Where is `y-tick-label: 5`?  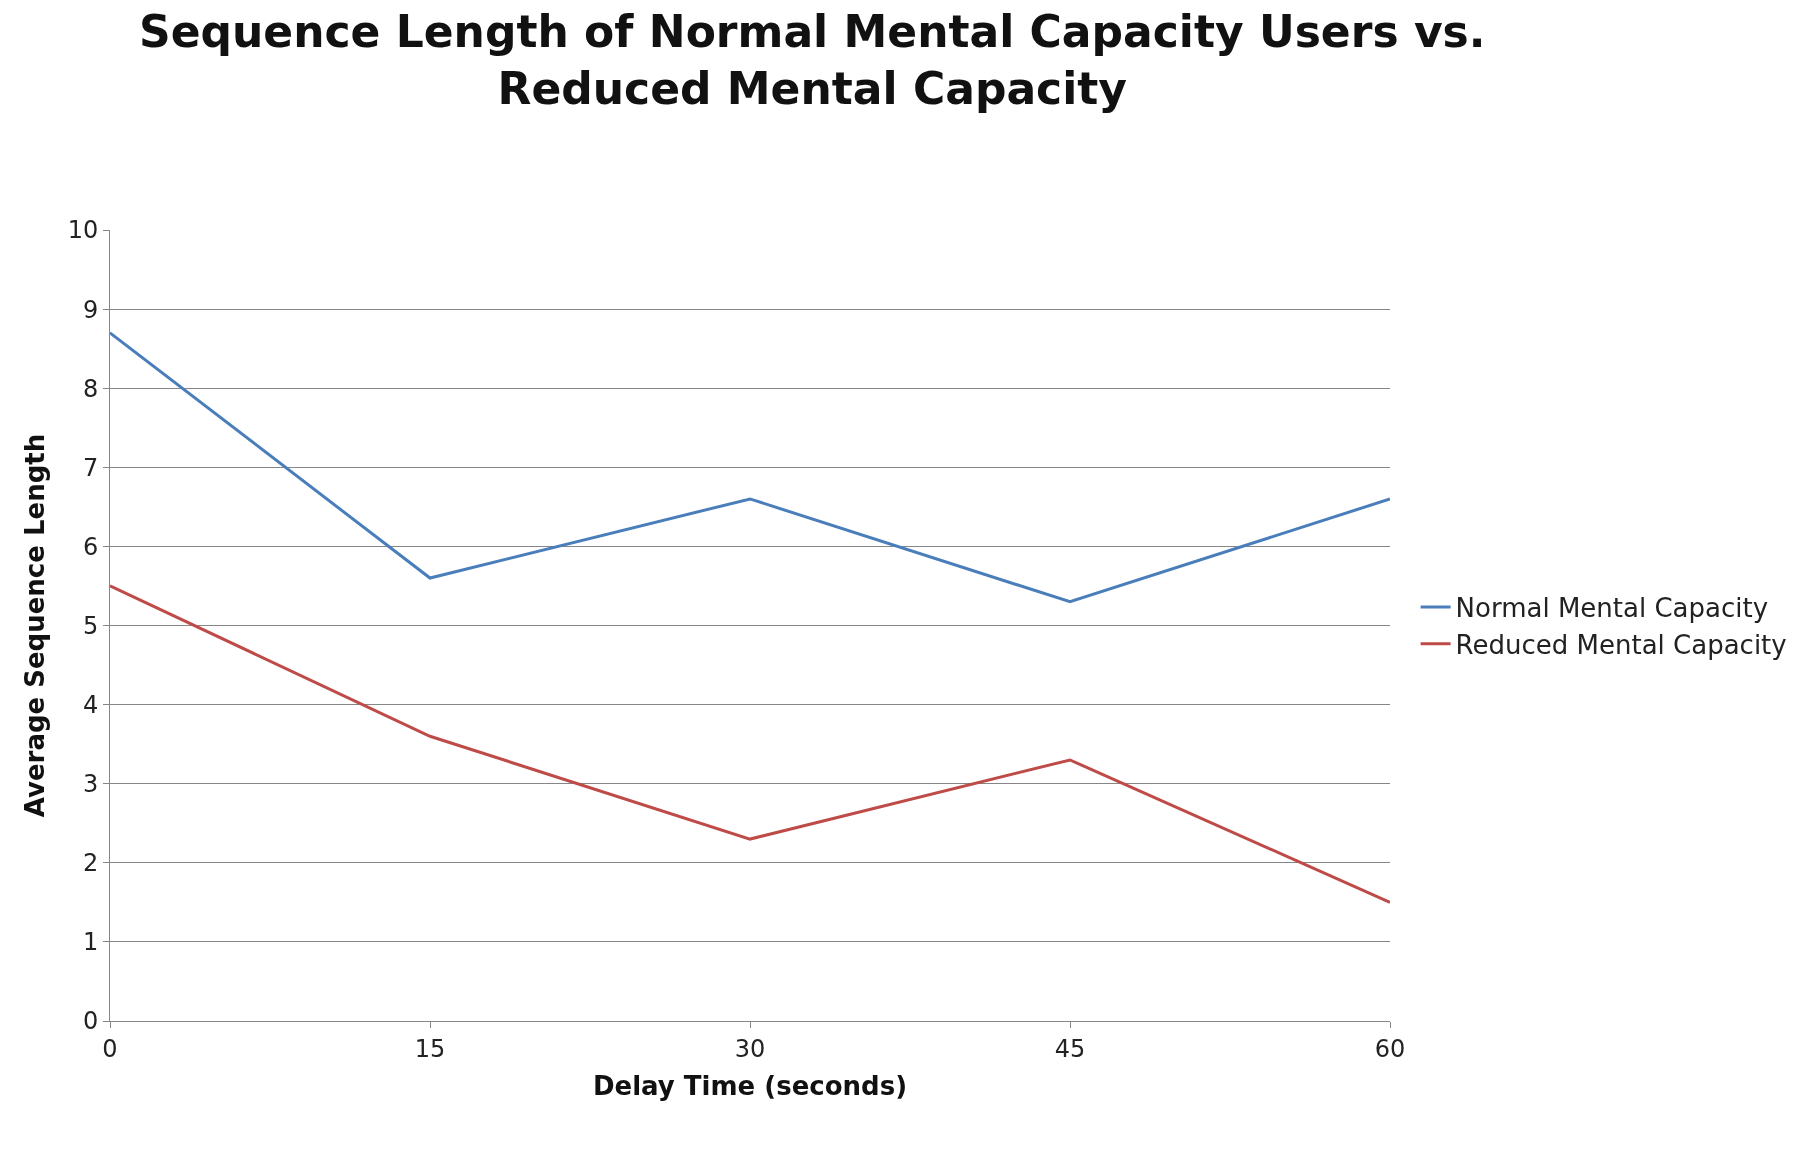
y-tick-label: 5 is located at coordinates (90, 625).